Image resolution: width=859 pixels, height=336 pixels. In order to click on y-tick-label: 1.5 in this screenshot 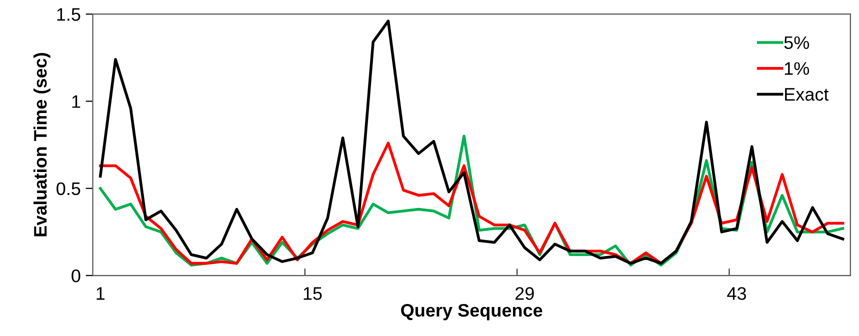, I will do `click(68, 14)`.